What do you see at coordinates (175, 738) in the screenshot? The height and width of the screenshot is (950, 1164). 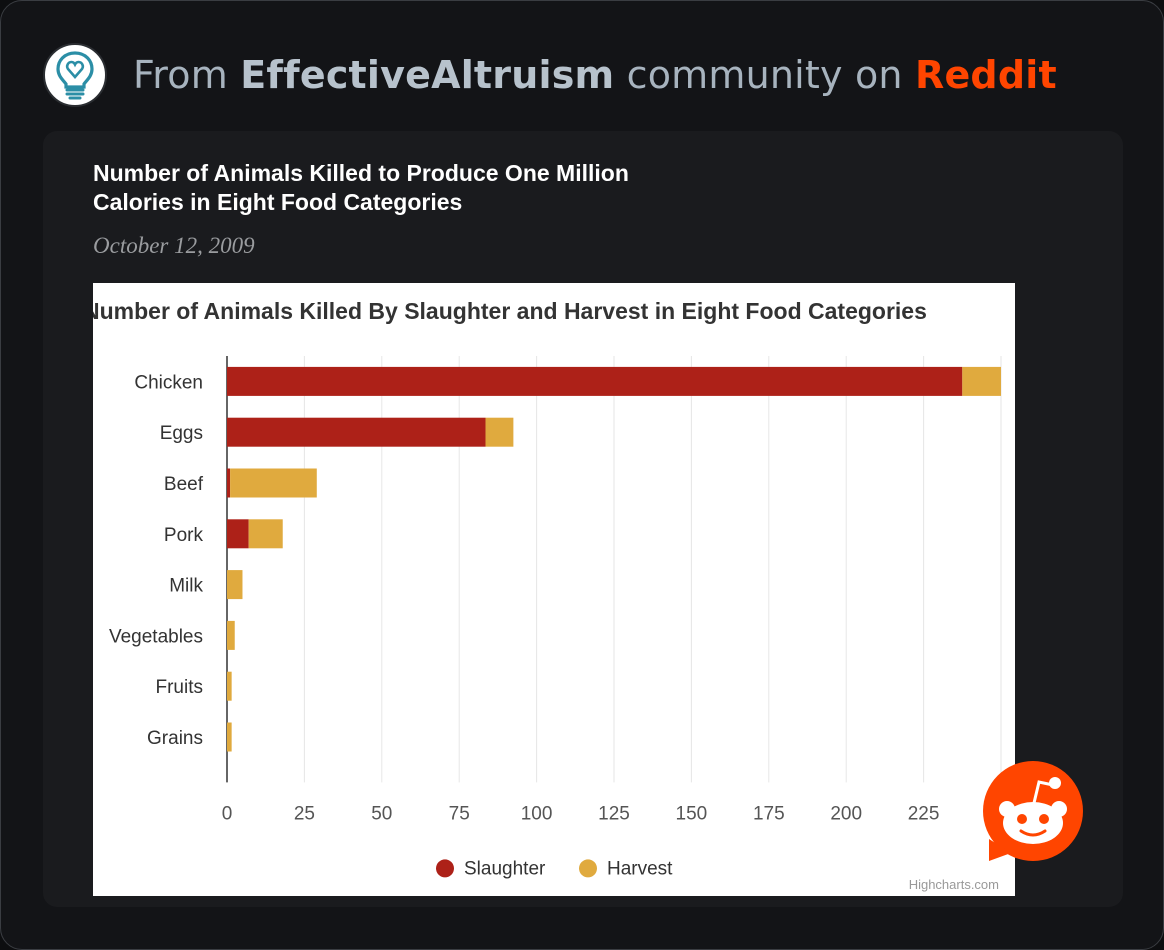 I see `category-label: Grains` at bounding box center [175, 738].